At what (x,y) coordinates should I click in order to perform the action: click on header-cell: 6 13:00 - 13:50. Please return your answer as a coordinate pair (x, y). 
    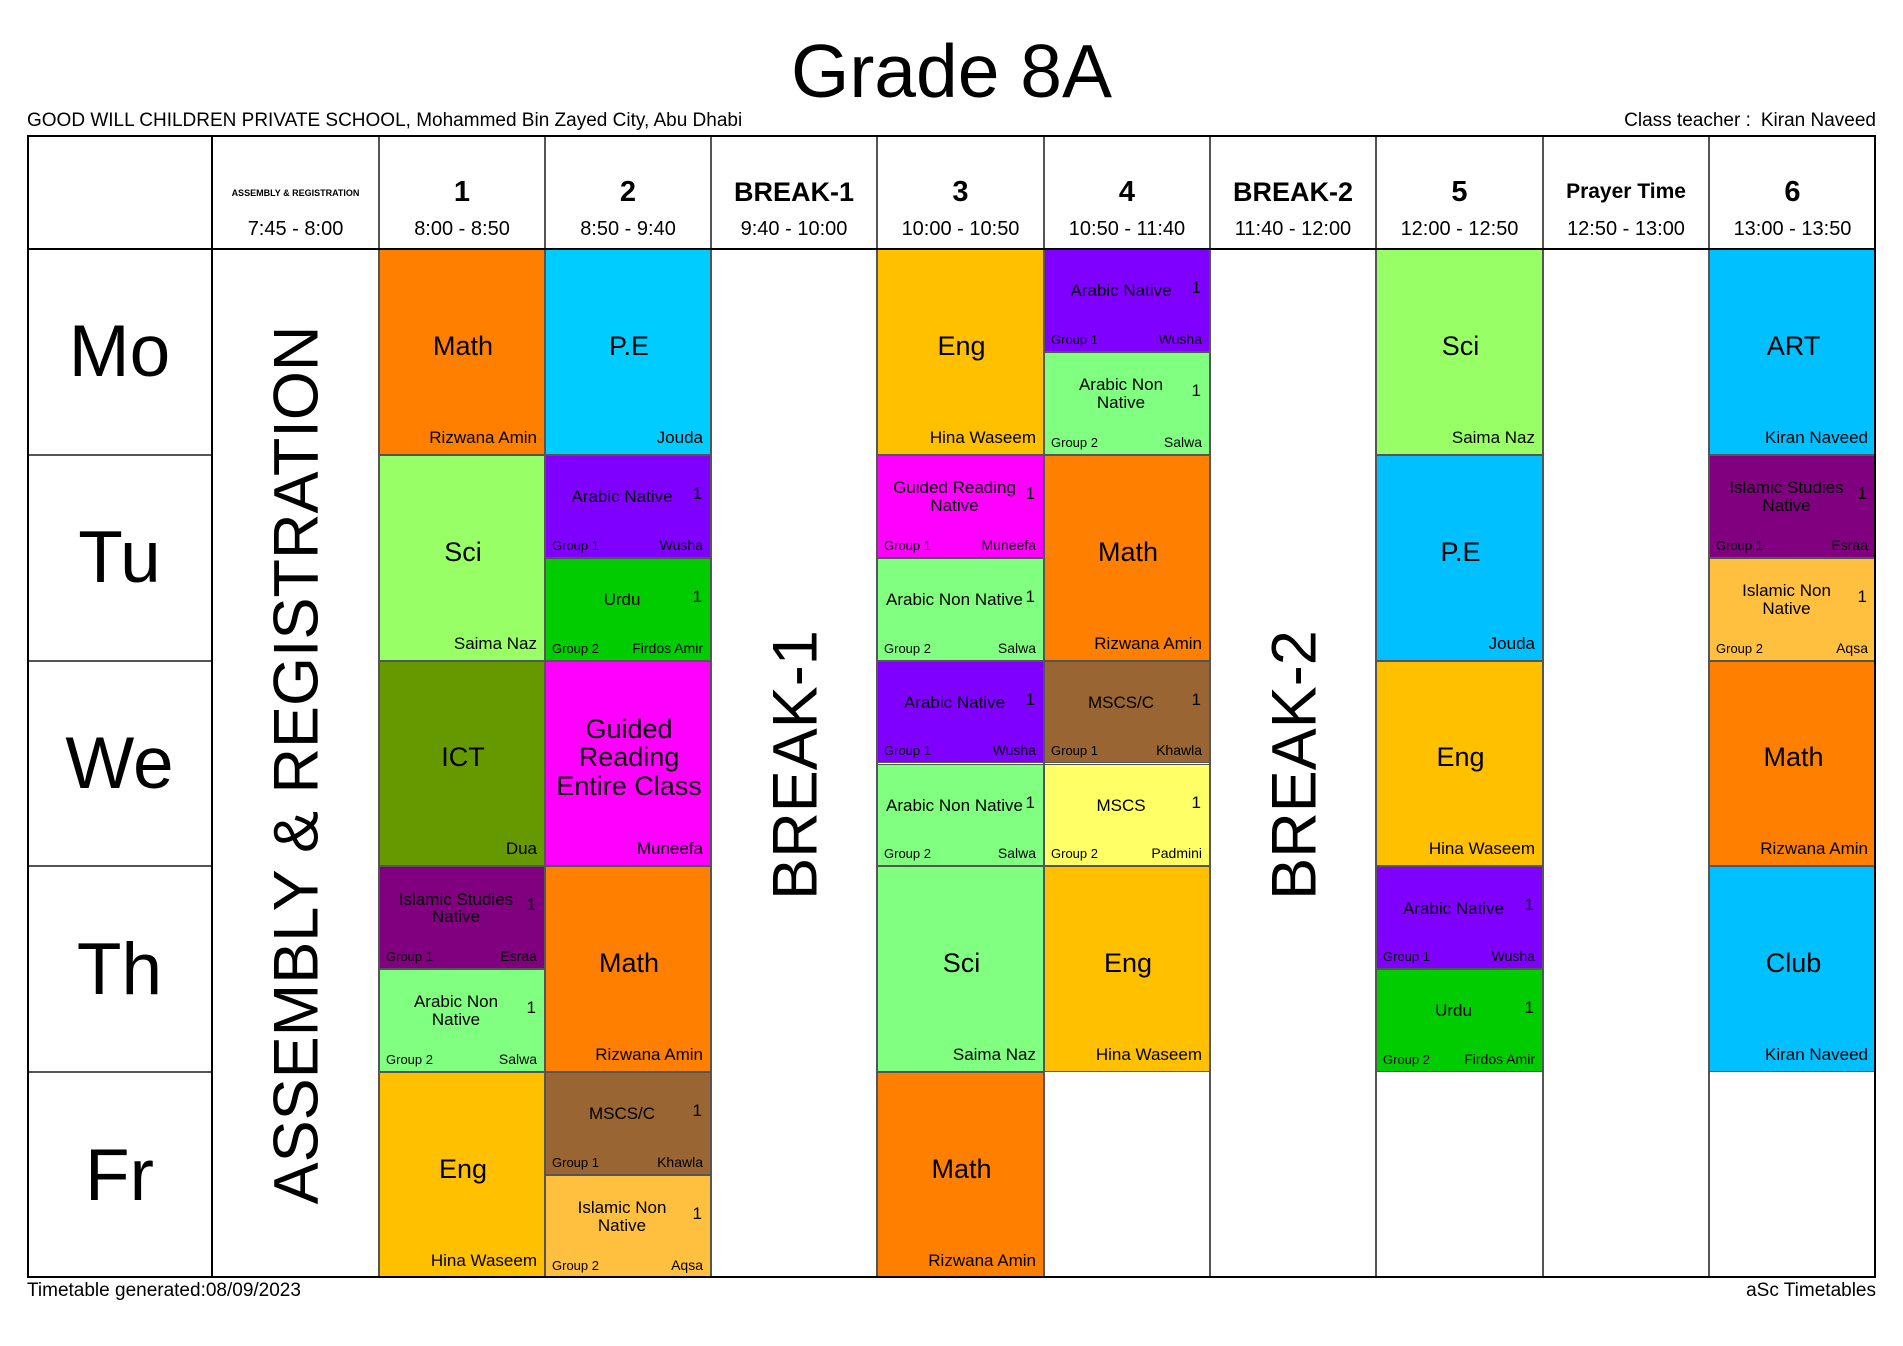
    Looking at the image, I should click on (1792, 192).